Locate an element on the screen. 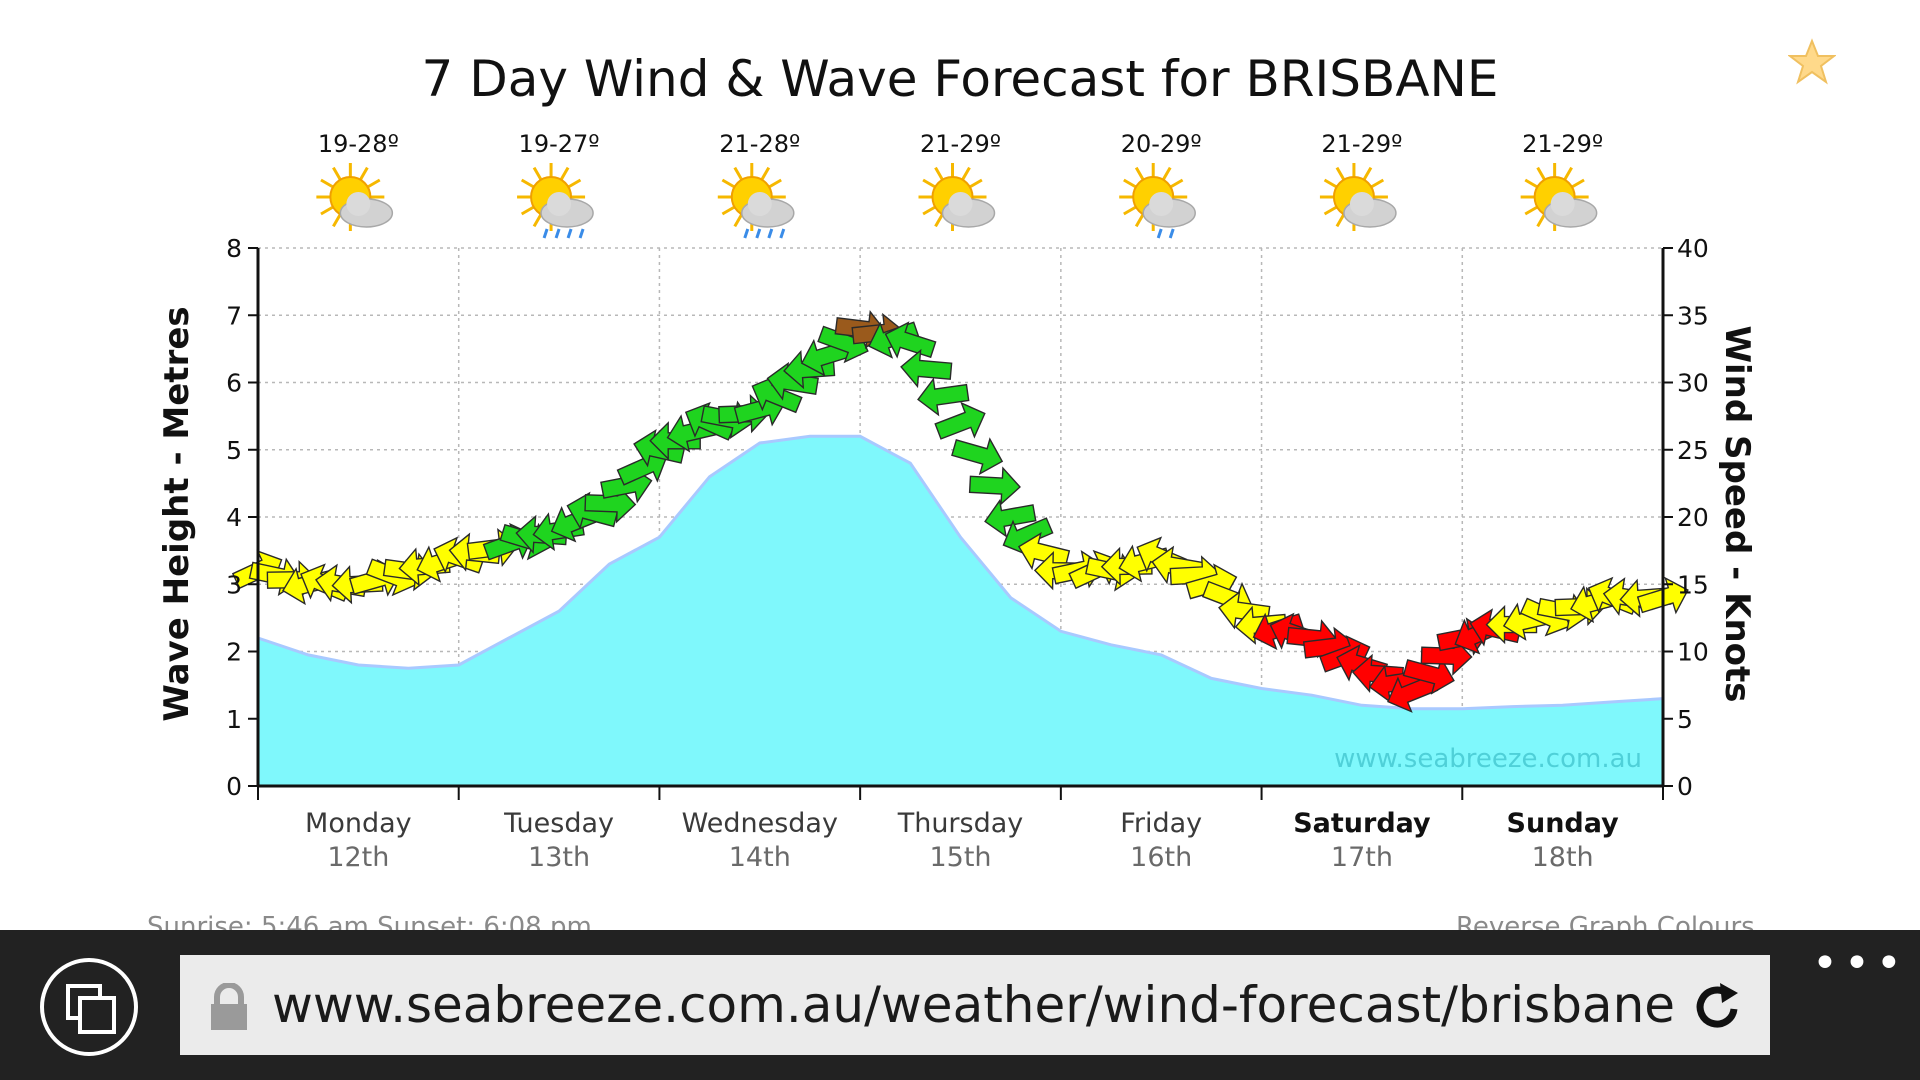 The height and width of the screenshot is (1080, 1920). more-icon: ••• is located at coordinates (1860, 963).